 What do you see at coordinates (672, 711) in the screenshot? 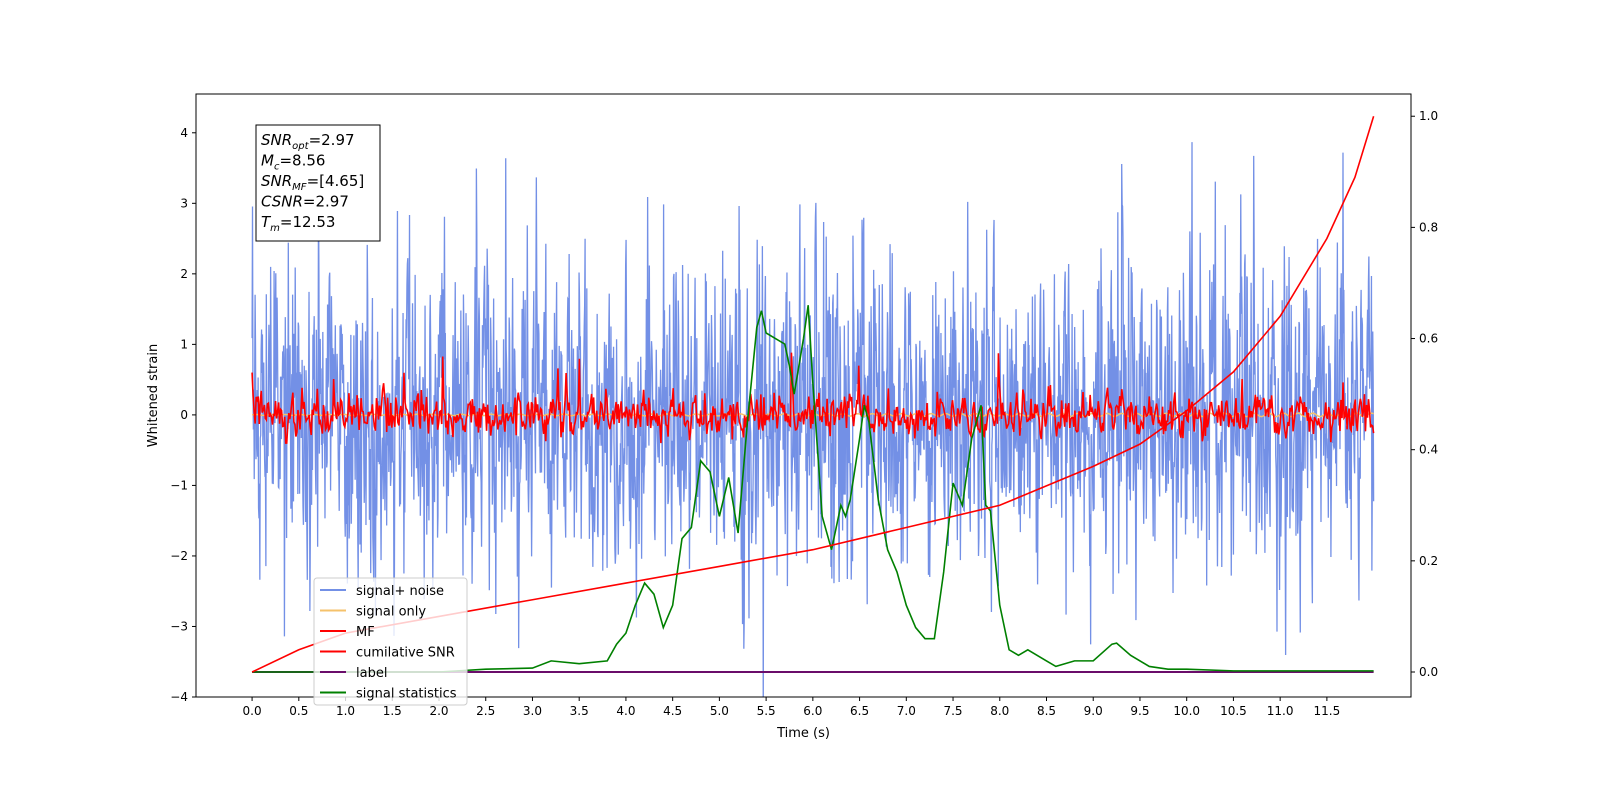
I see `x-tick-label: 4.5` at bounding box center [672, 711].